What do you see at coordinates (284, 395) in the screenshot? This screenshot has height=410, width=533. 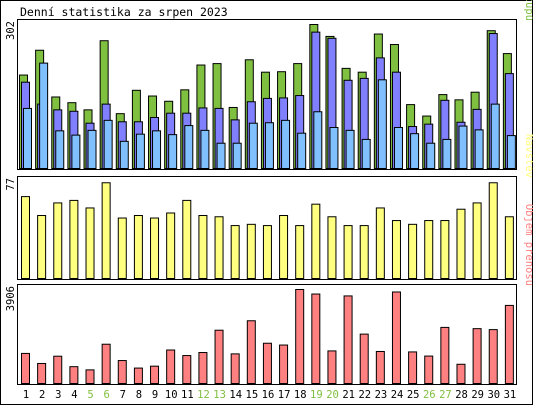 I see `day-label-17: 17` at bounding box center [284, 395].